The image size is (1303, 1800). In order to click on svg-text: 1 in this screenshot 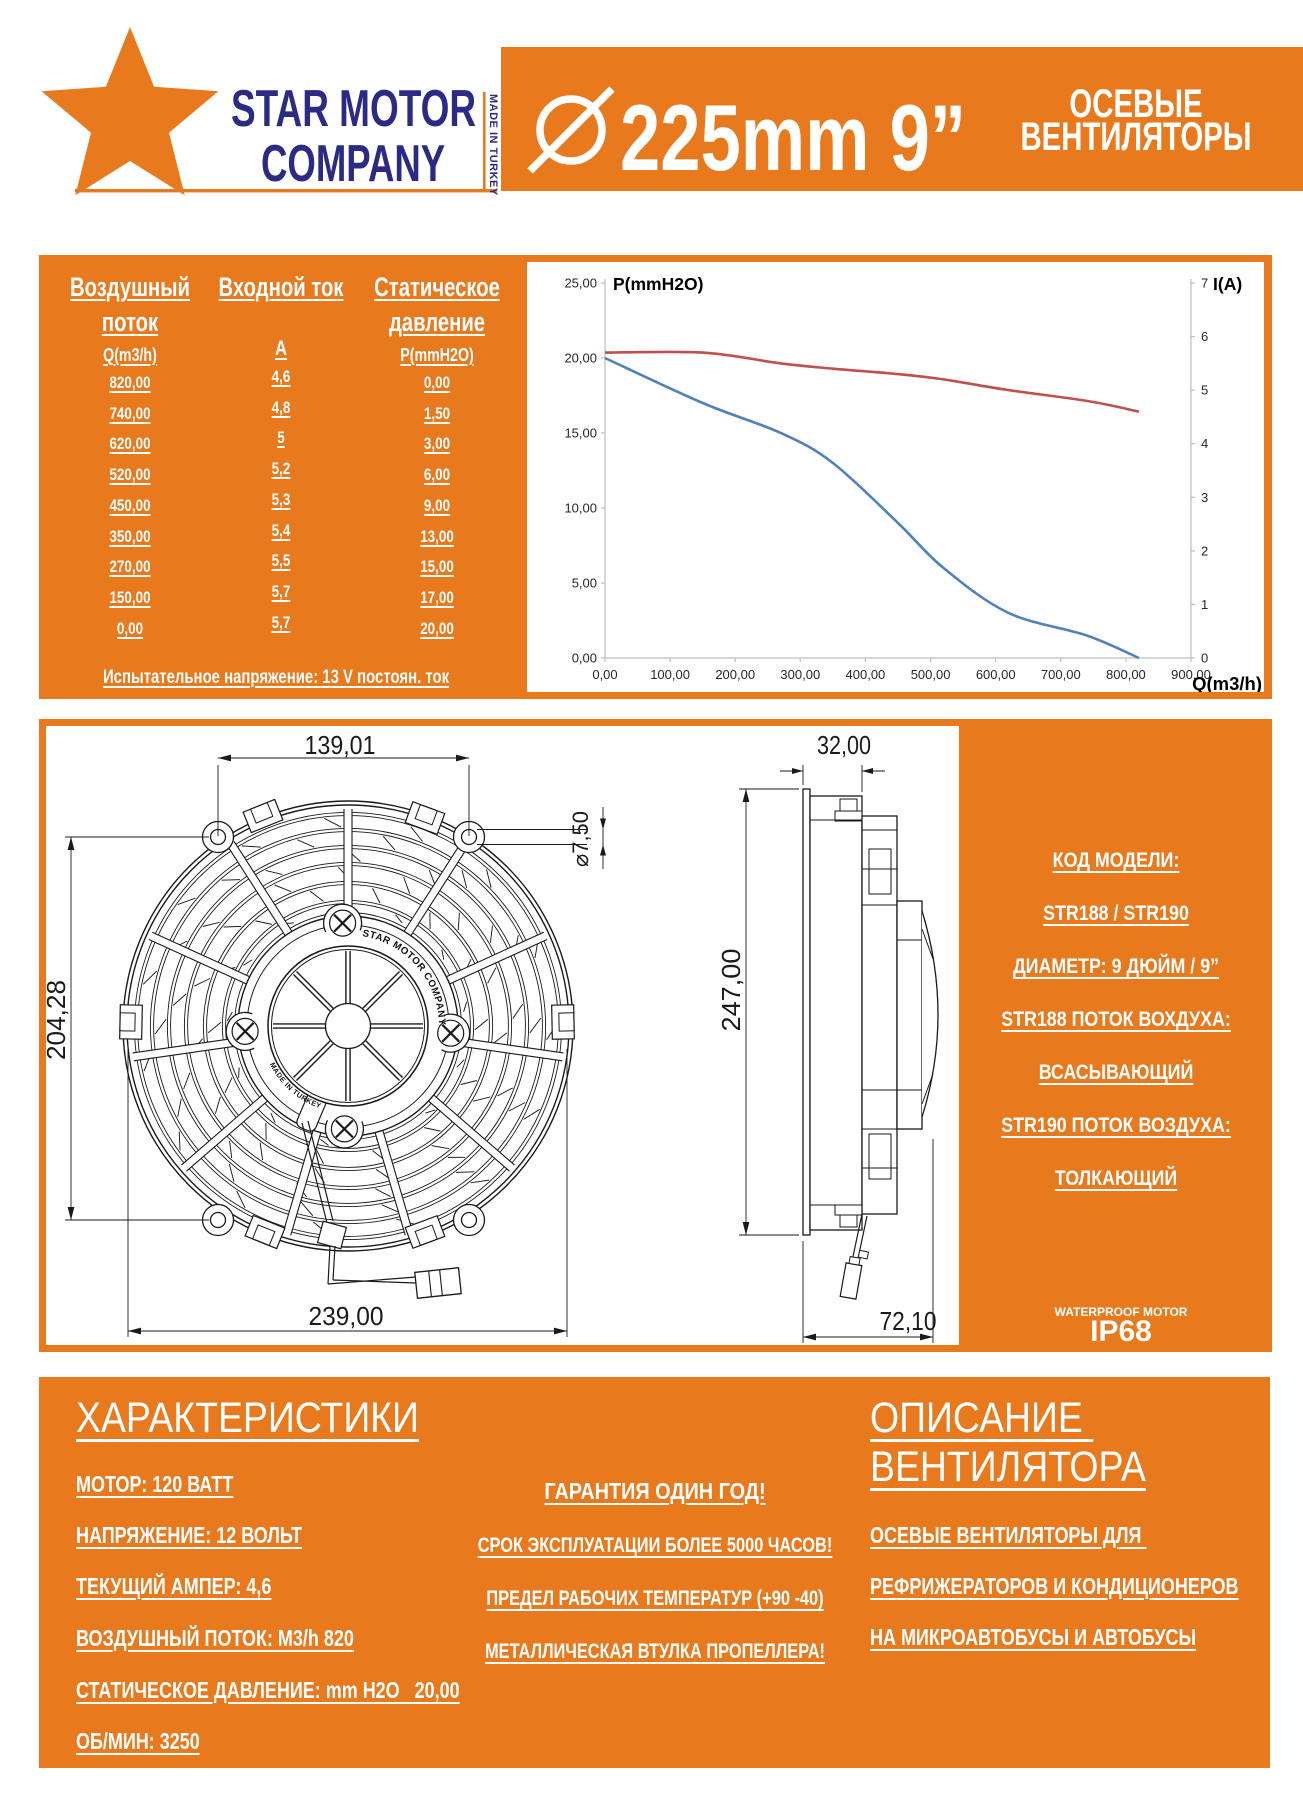, I will do `click(1204, 604)`.